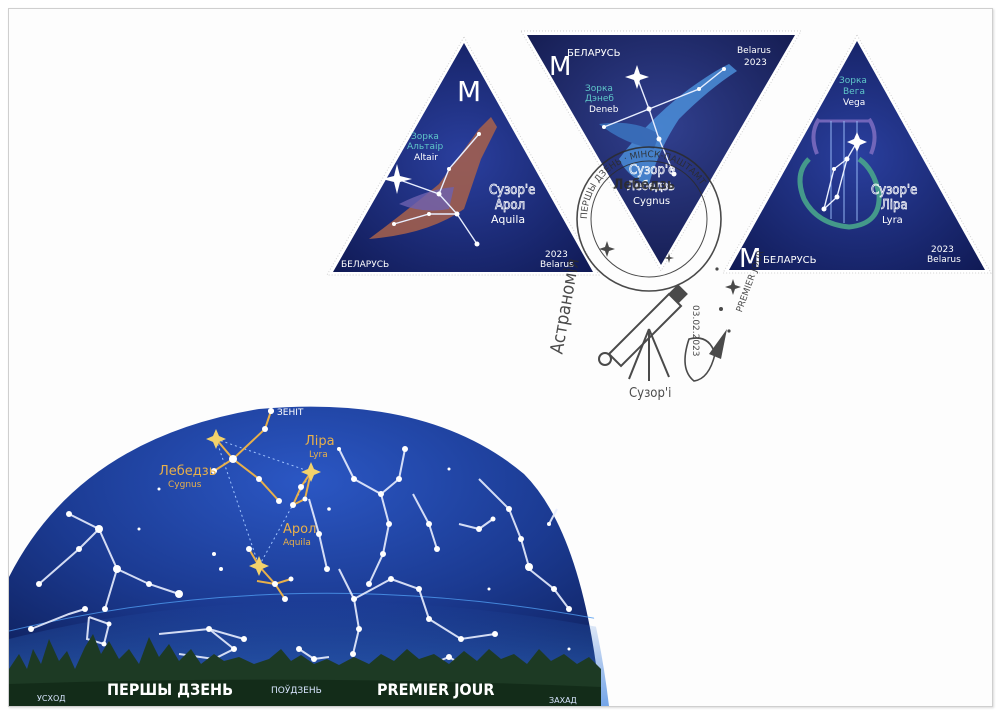 The height and width of the screenshot is (713, 999). What do you see at coordinates (425, 147) in the screenshot?
I see `stamp-aquila-star-be-2: Альтаір` at bounding box center [425, 147].